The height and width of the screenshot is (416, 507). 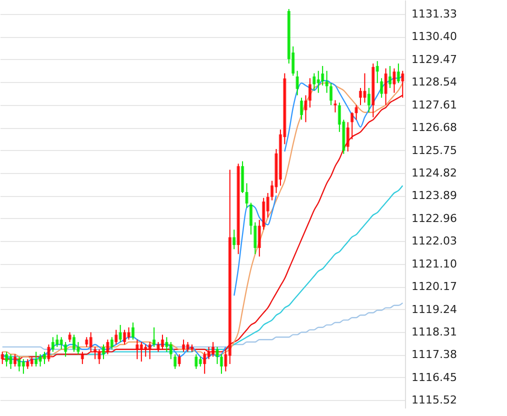 I want to click on y-tick-label: 1122.03, so click(x=434, y=241).